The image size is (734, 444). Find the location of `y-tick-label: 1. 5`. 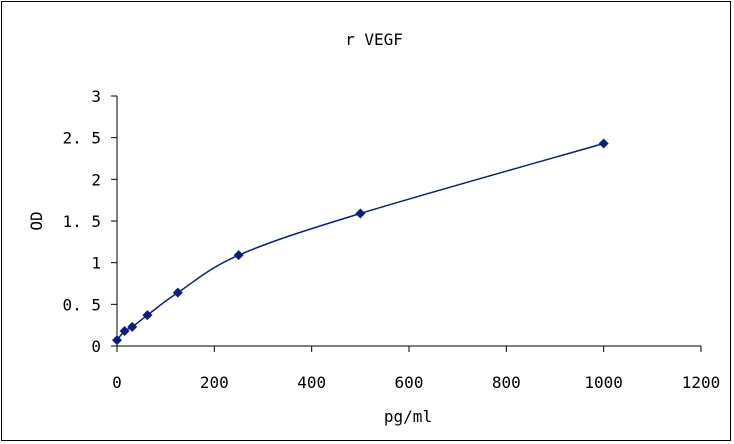

y-tick-label: 1. 5 is located at coordinates (81, 221).